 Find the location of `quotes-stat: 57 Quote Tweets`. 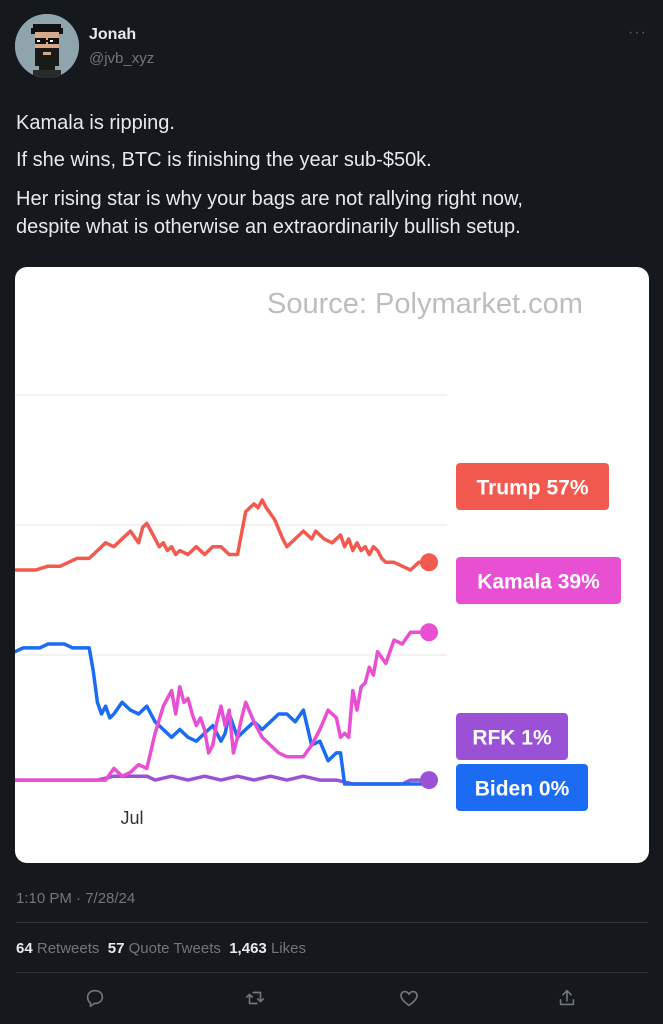

quotes-stat: 57 Quote Tweets is located at coordinates (164, 948).